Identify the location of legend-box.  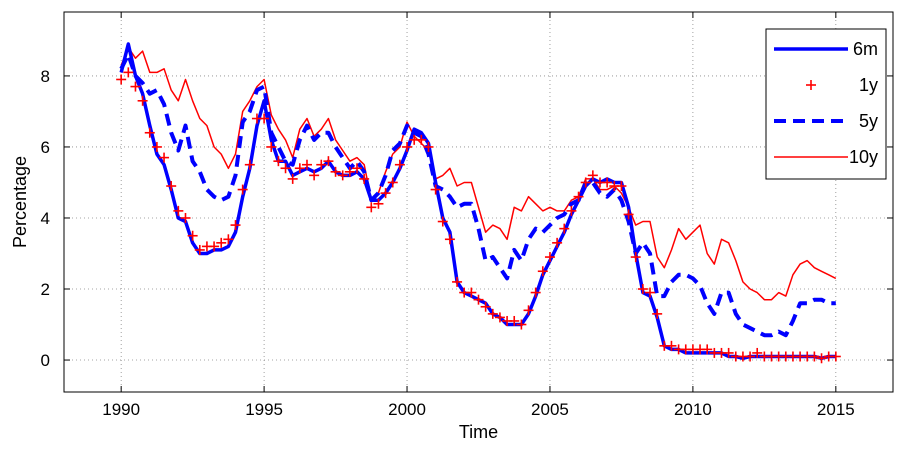
(826, 104).